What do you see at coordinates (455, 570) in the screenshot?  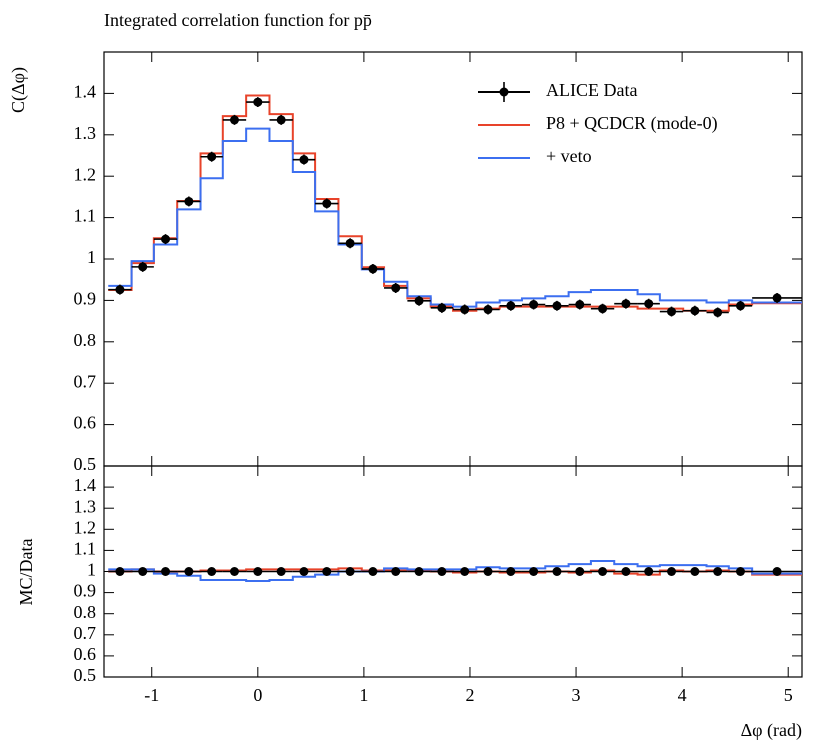 I see `mc-step-line` at bounding box center [455, 570].